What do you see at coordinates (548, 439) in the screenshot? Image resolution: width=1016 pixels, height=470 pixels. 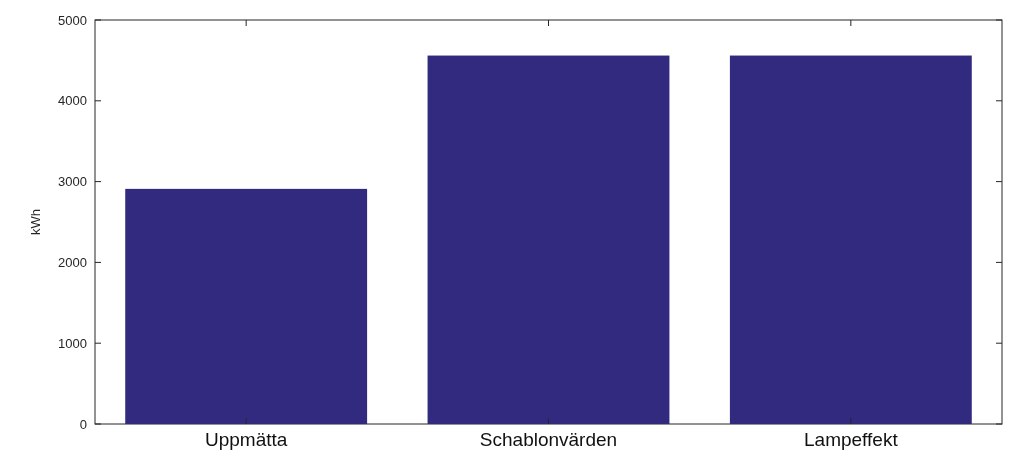 I see `x-tick-label: Schablonvärden` at bounding box center [548, 439].